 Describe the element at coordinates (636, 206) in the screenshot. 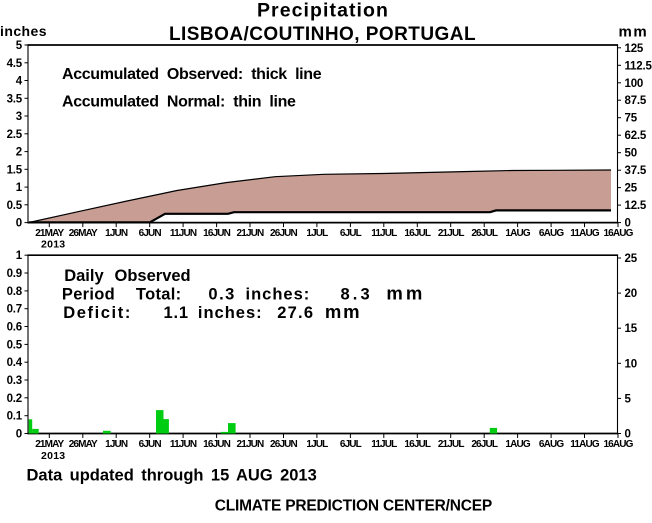

I see `svg-text: 12.5` at that location.